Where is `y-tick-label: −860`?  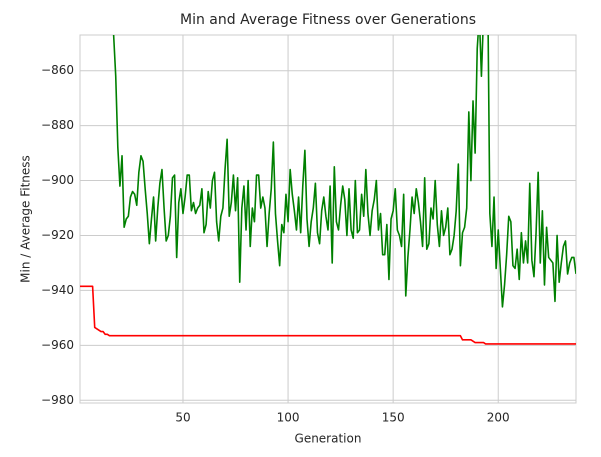
y-tick-label: −860 is located at coordinates (57, 70).